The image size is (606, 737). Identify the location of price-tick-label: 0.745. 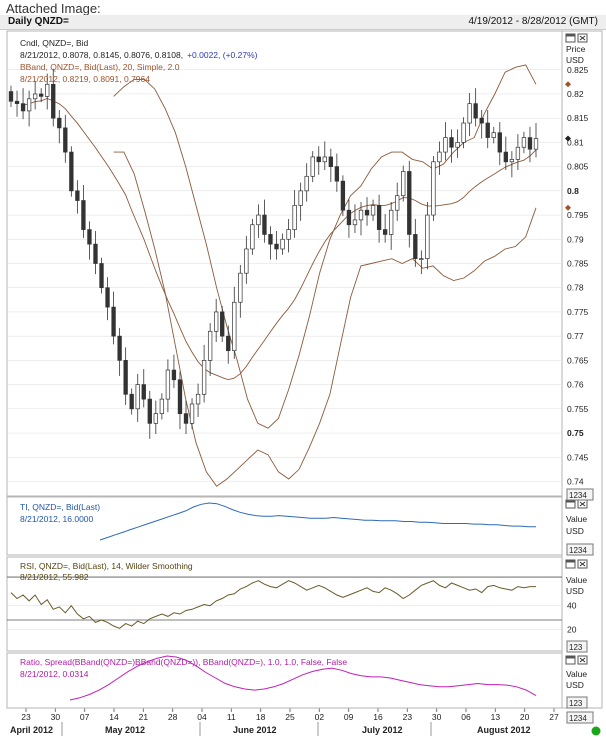
(578, 457).